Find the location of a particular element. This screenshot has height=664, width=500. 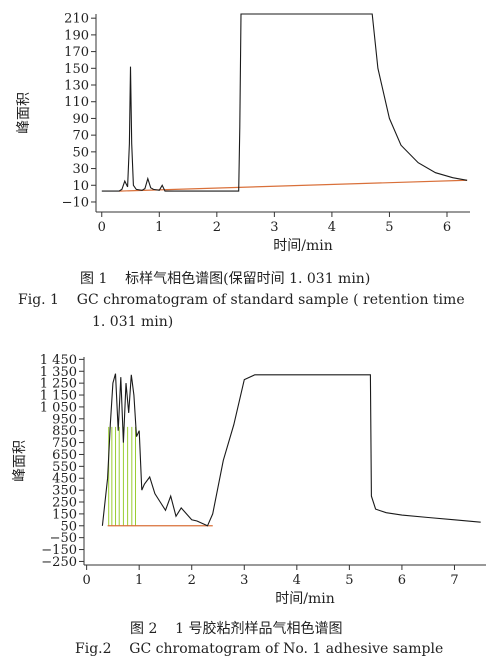

y-tick-label: 70 is located at coordinates (80, 136).